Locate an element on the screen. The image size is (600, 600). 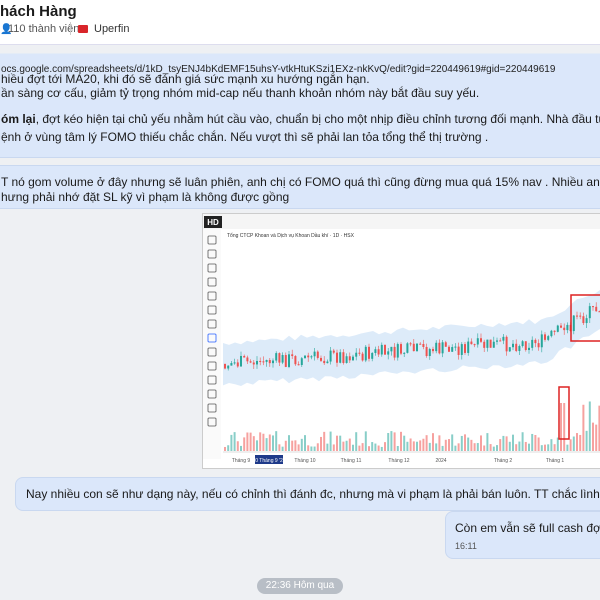
x-label: 10 Tháng 9 '23 is located at coordinates (268, 461).